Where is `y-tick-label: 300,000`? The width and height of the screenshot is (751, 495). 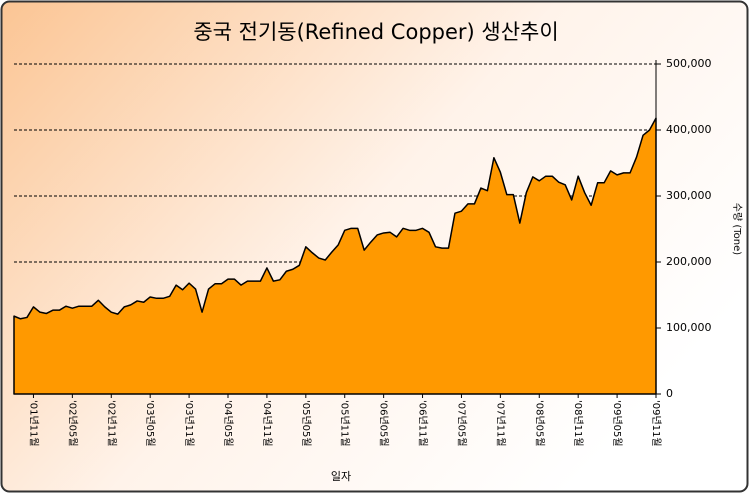 y-tick-label: 300,000 is located at coordinates (689, 195).